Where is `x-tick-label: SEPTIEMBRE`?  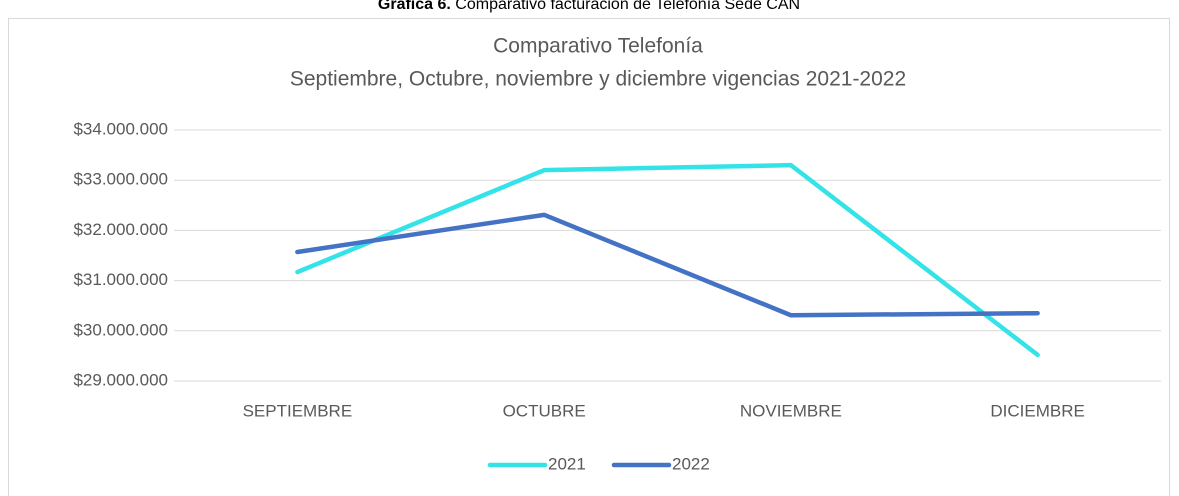 x-tick-label: SEPTIEMBRE is located at coordinates (298, 410).